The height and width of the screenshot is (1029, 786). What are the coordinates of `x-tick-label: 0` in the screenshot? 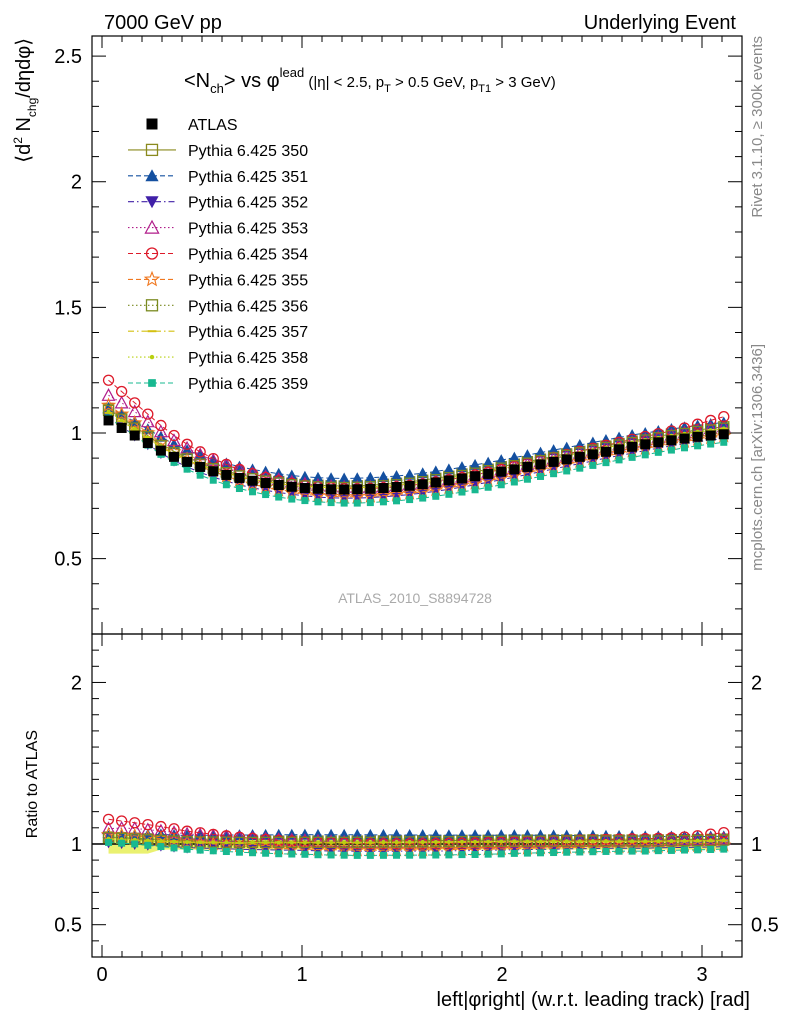 It's located at (101, 975).